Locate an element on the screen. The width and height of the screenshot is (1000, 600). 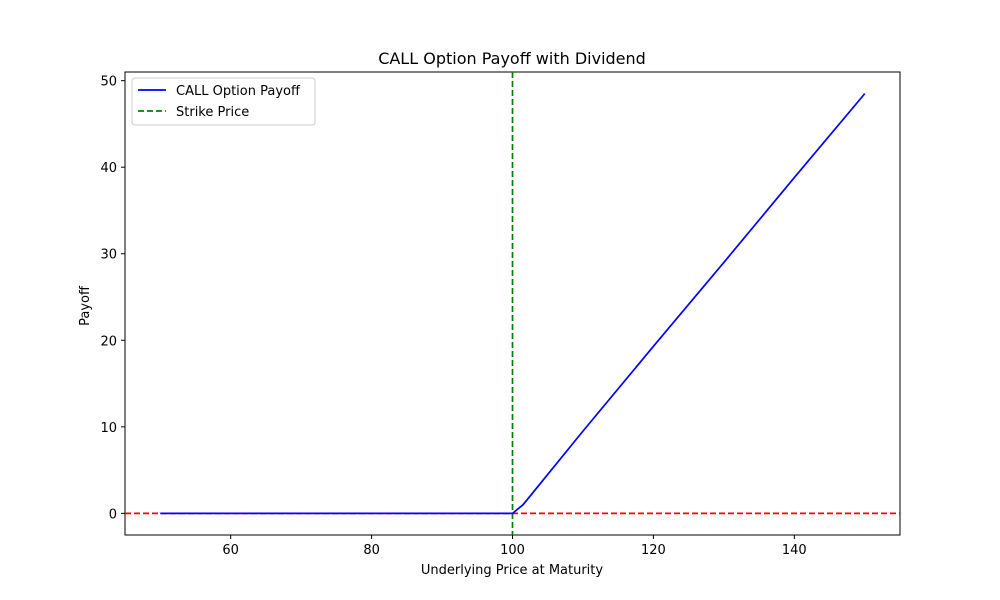
legend: CALL Option Payoff Strike Price is located at coordinates (223, 101).